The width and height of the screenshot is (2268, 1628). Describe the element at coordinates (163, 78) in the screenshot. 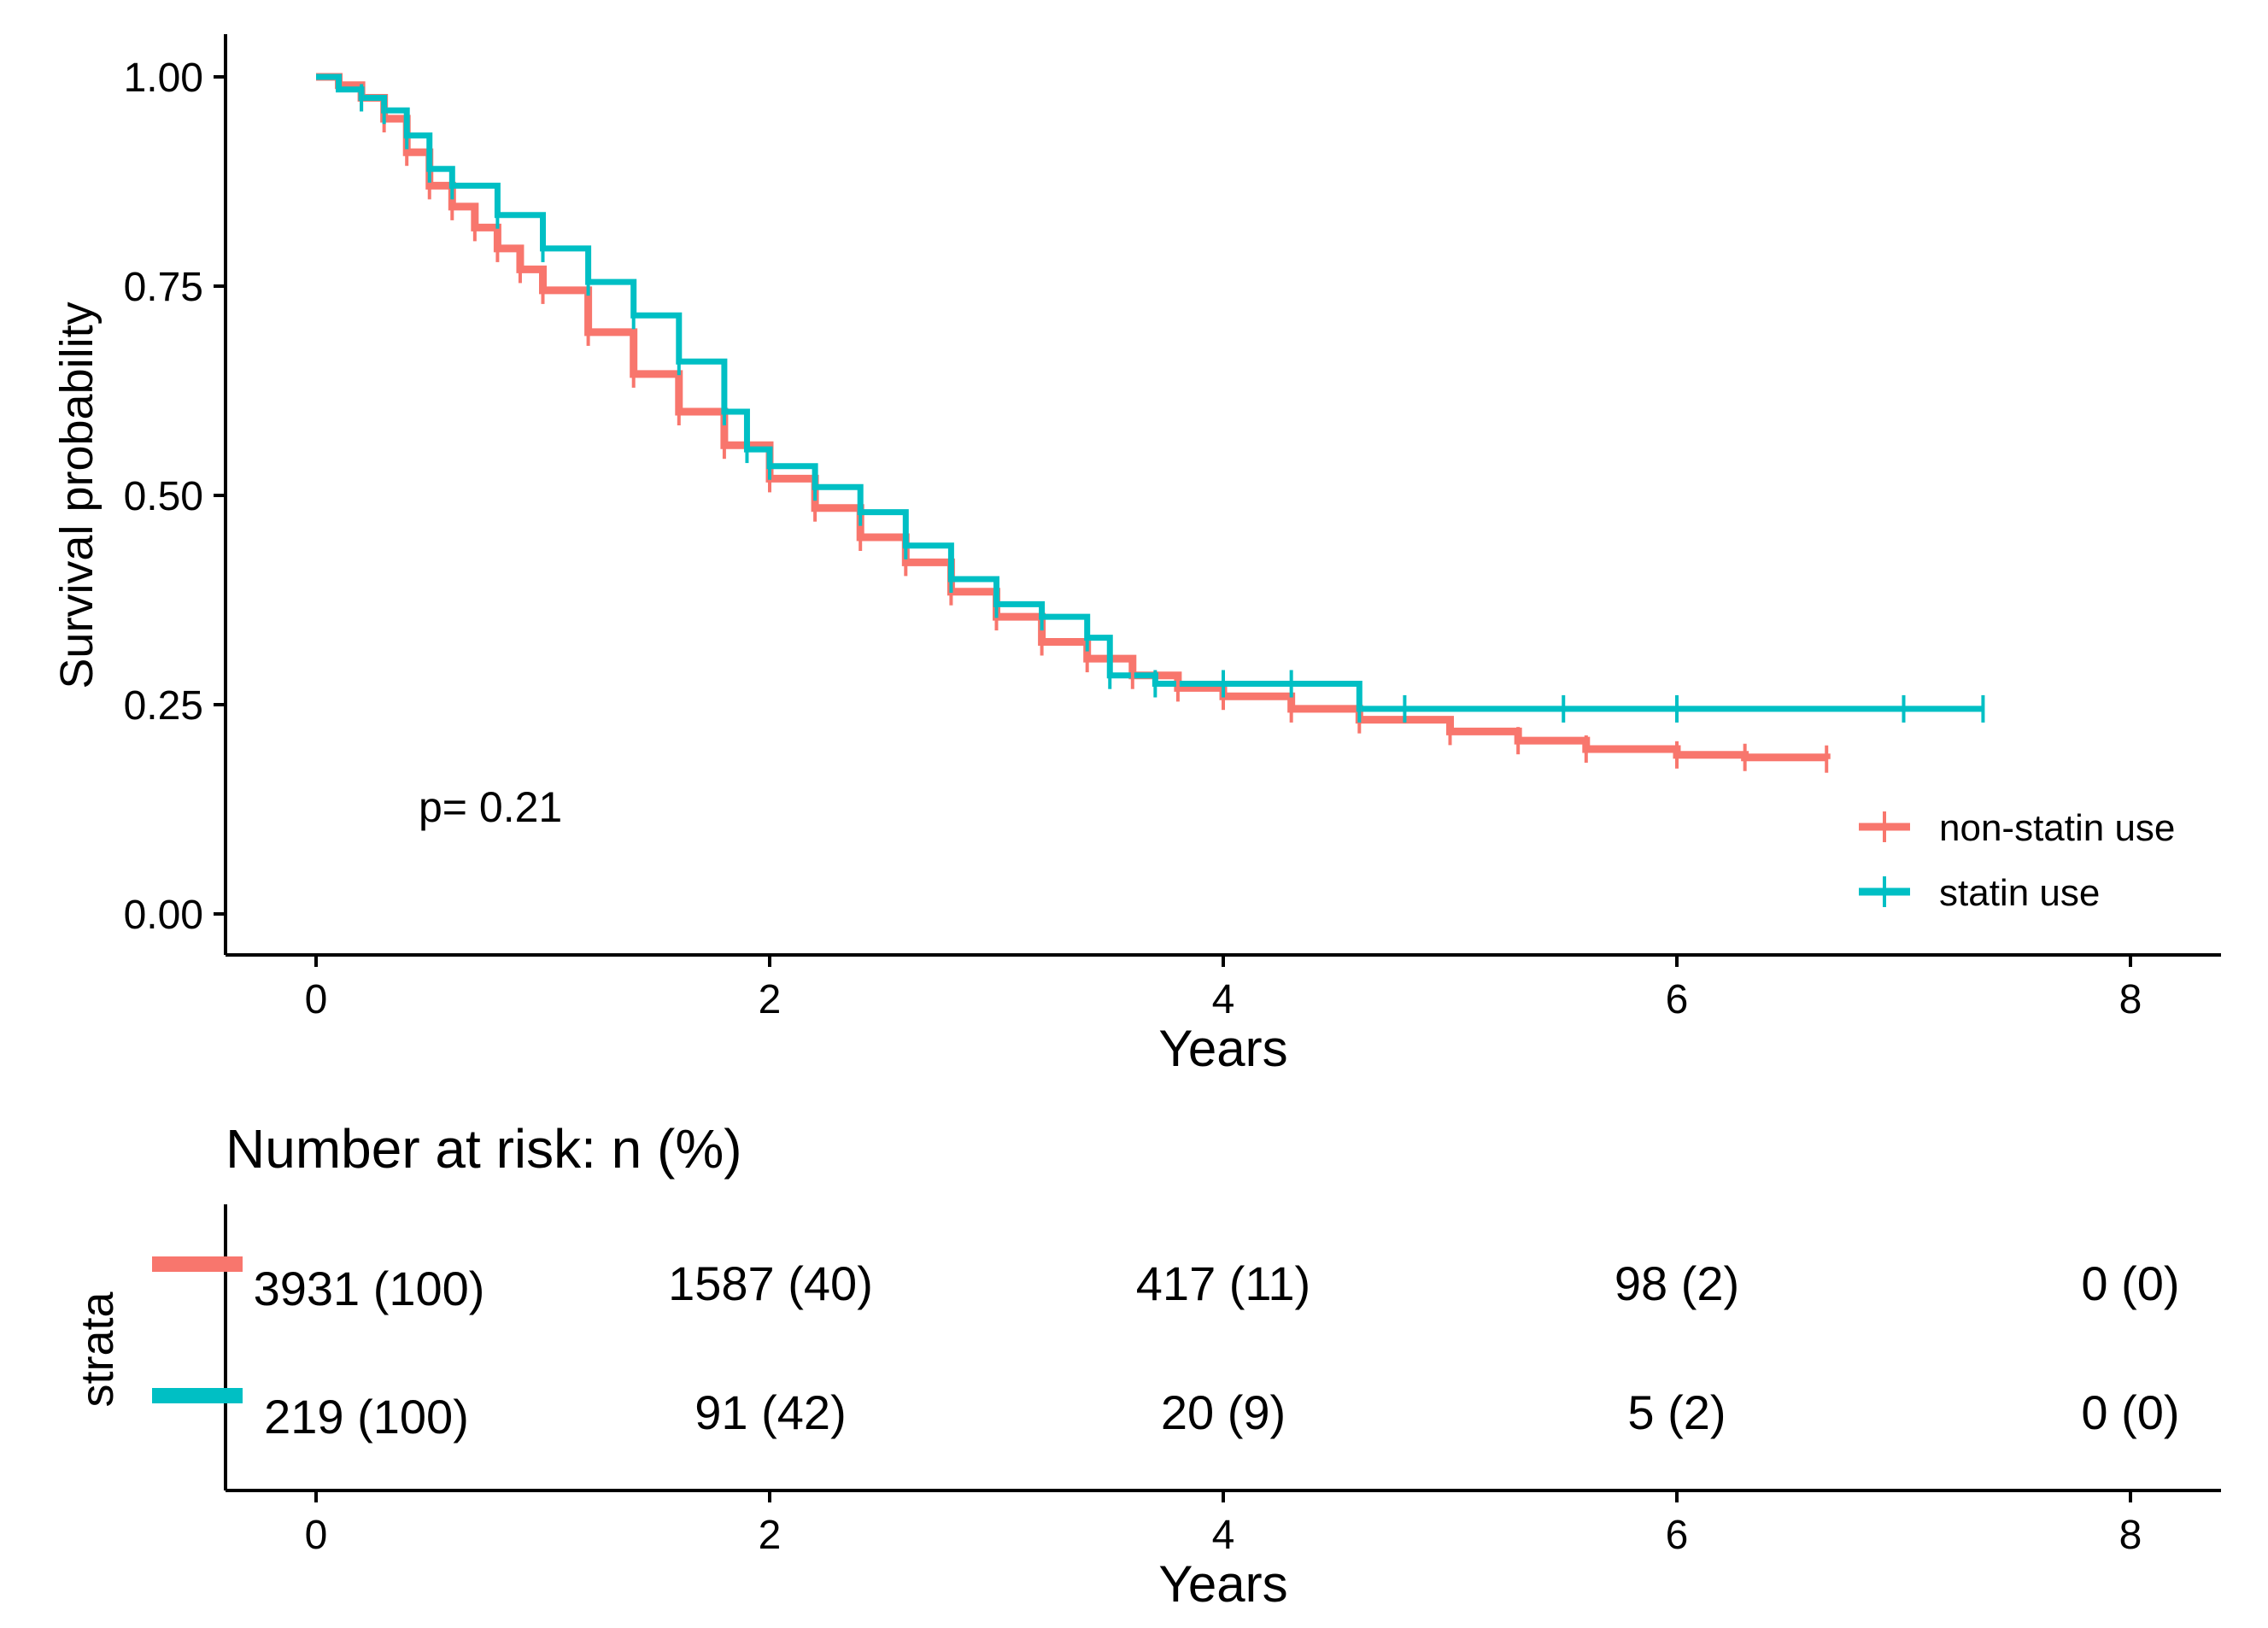

I see `y-tick-label: 1.00` at that location.